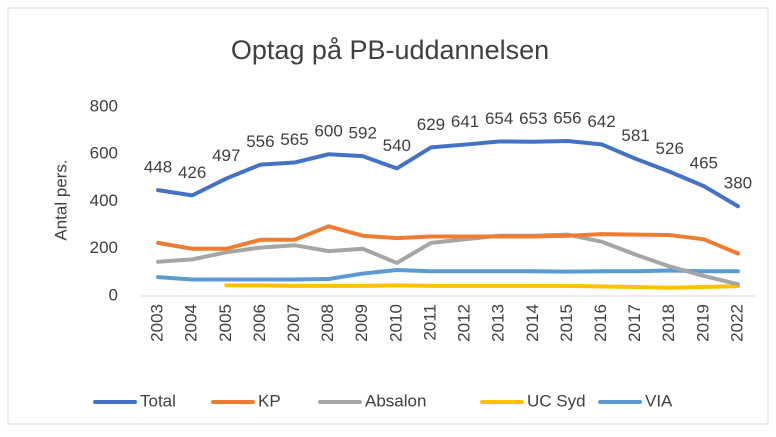 Image resolution: width=776 pixels, height=437 pixels. I want to click on data-label: 581, so click(635, 135).